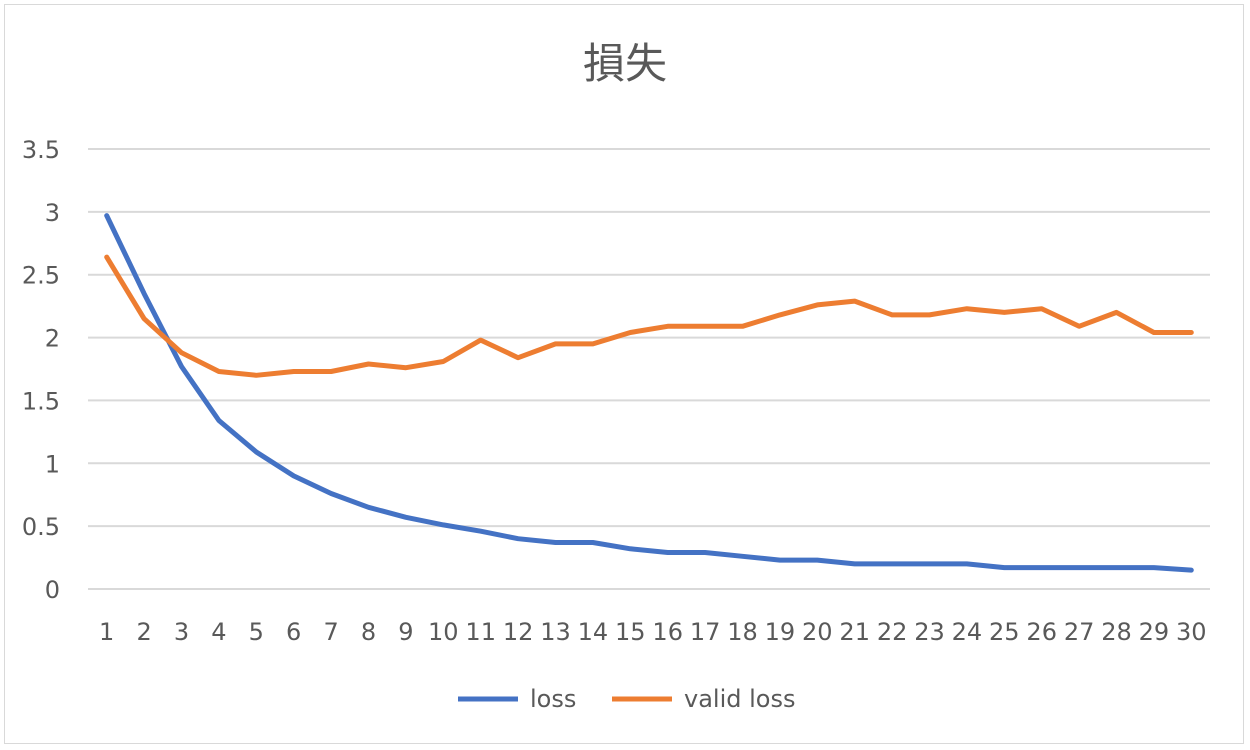 The height and width of the screenshot is (750, 1250). I want to click on y-tick-label: 2.5, so click(41, 276).